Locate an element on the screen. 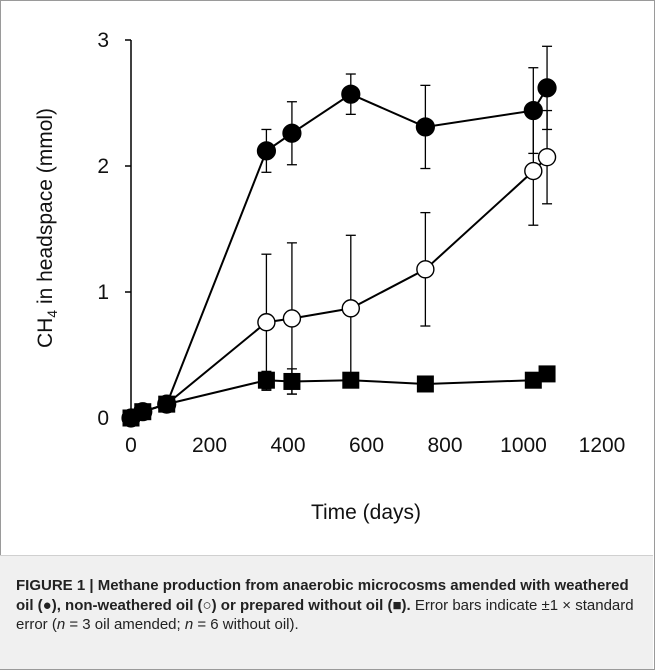 The width and height of the screenshot is (655, 670). y-tick-label: 3 is located at coordinates (103, 40).